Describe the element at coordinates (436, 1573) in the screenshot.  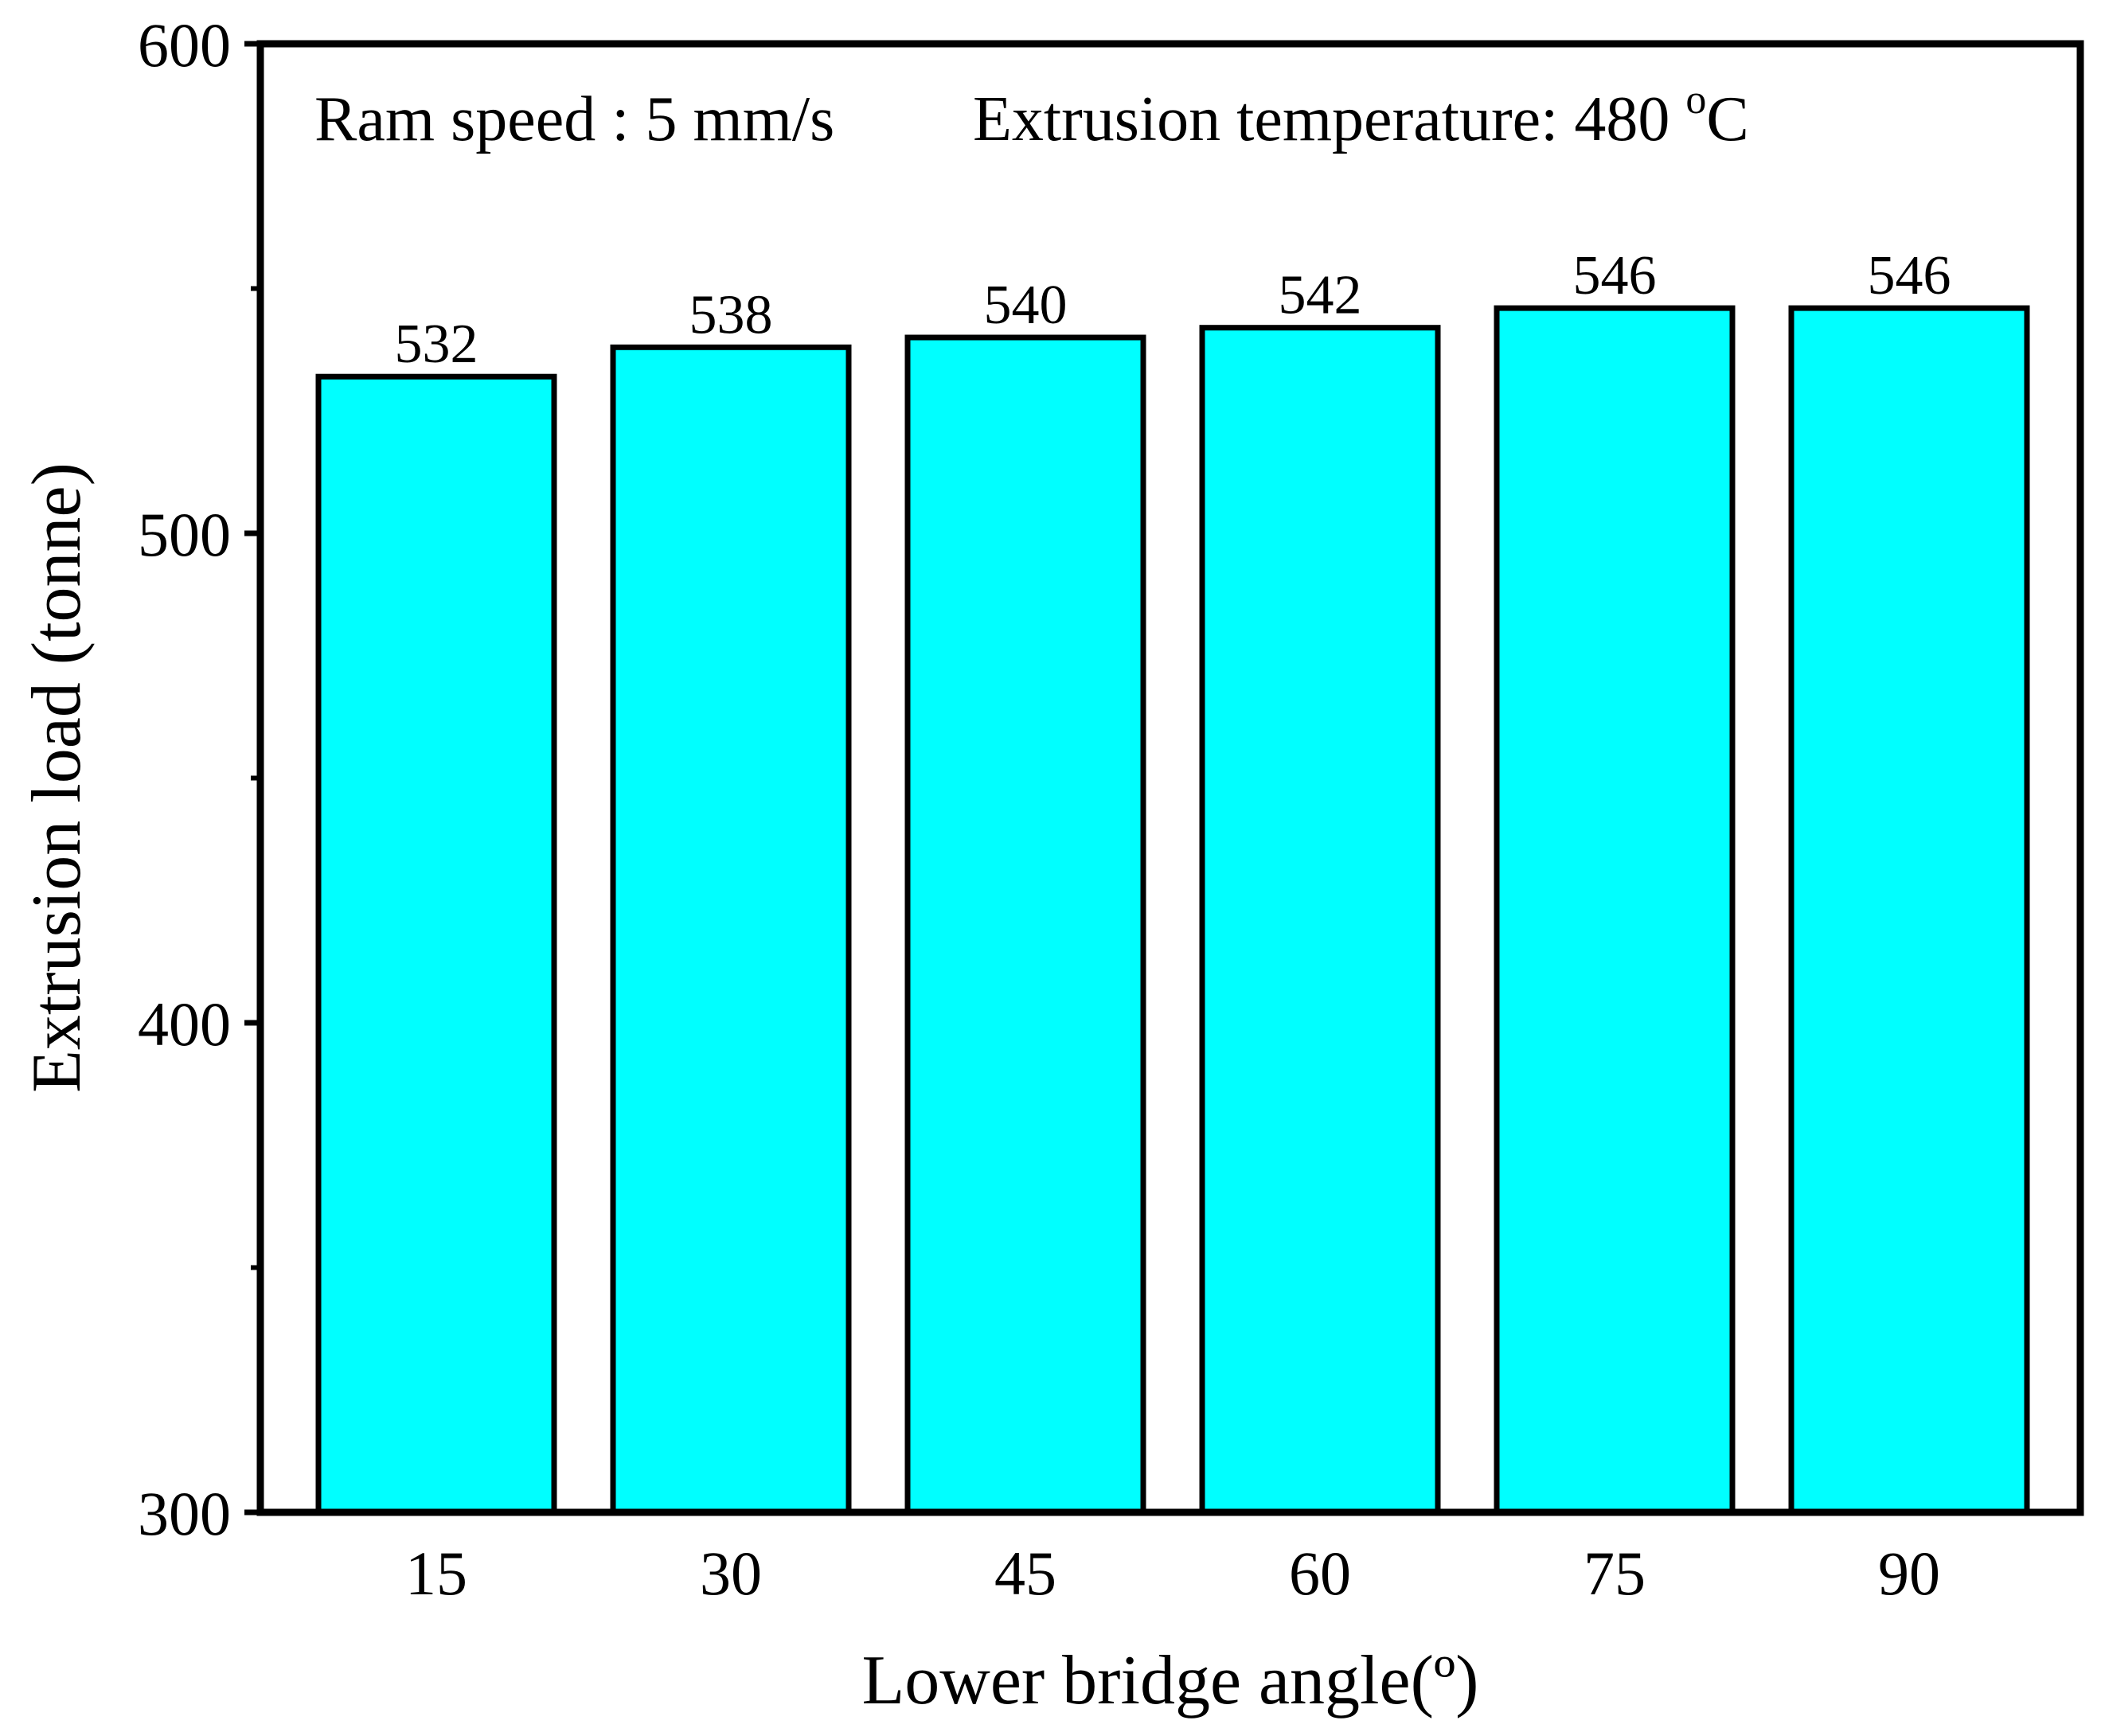
I see `x-tick-label-15: 15` at that location.